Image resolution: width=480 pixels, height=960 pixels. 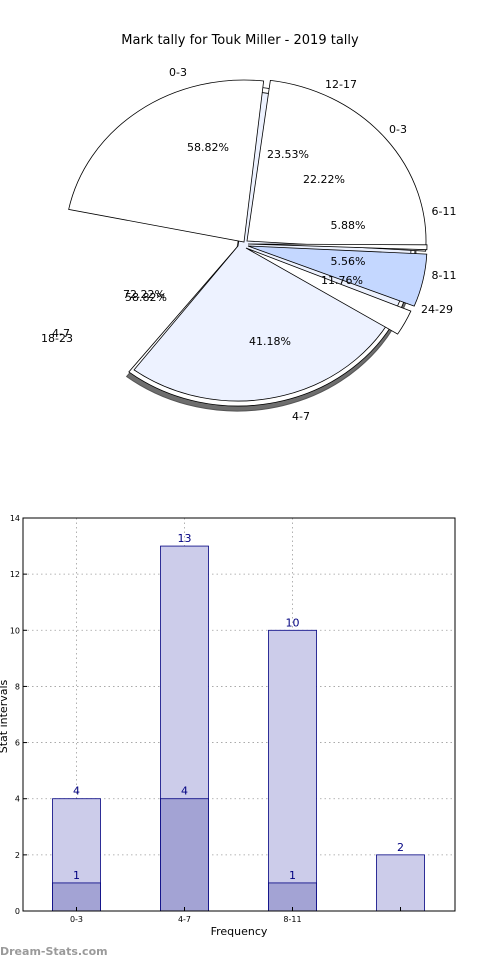 What do you see at coordinates (301, 416) in the screenshot?
I see `pie-label-4-7-bottom: 4-7` at bounding box center [301, 416].